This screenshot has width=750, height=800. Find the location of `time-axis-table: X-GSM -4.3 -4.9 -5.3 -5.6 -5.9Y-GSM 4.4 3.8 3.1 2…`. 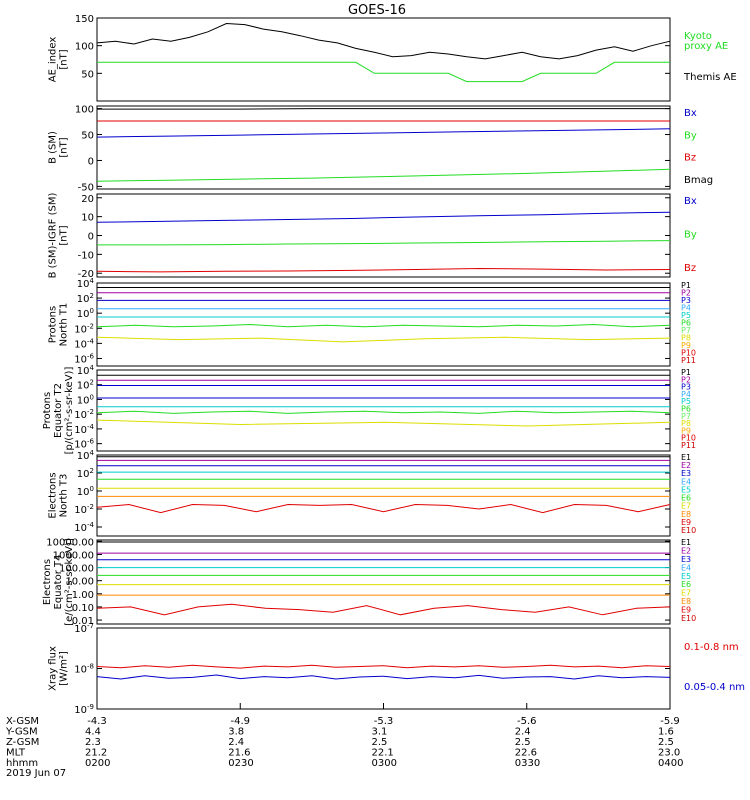

time-axis-table: X-GSM -4.3 -4.9 -5.3 -5.6 -5.9Y-GSM 4.4 3.8 3.1 2… is located at coordinates (344, 741).